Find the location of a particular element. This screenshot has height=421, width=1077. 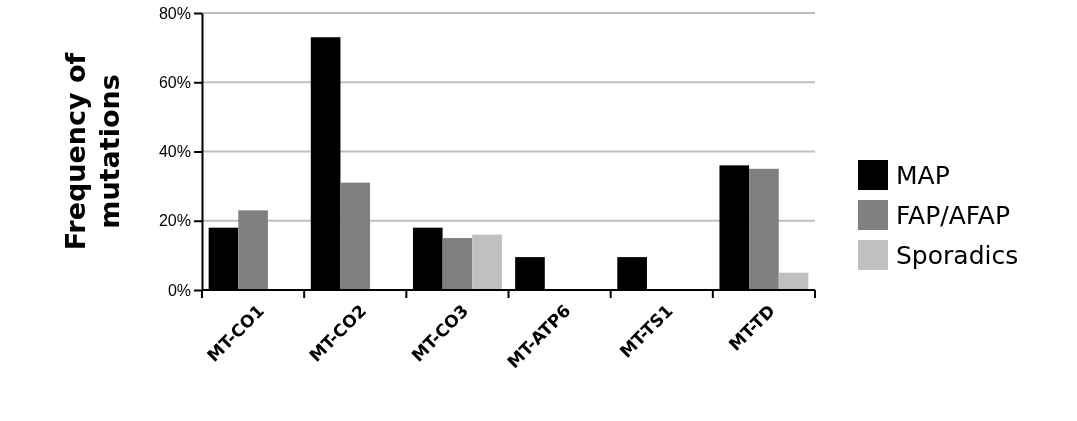

y-tick-label: 60% is located at coordinates (174, 82).